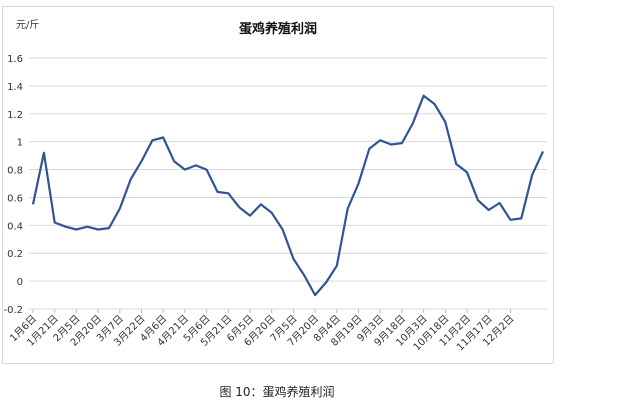  I want to click on figure-caption: 图 10：蛋鸡养殖利润, so click(277, 392).